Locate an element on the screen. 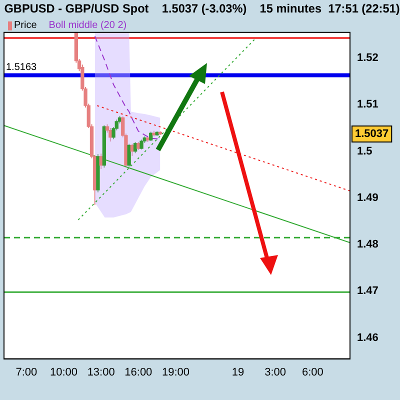  y-tick-label: 1.47 is located at coordinates (367, 291).